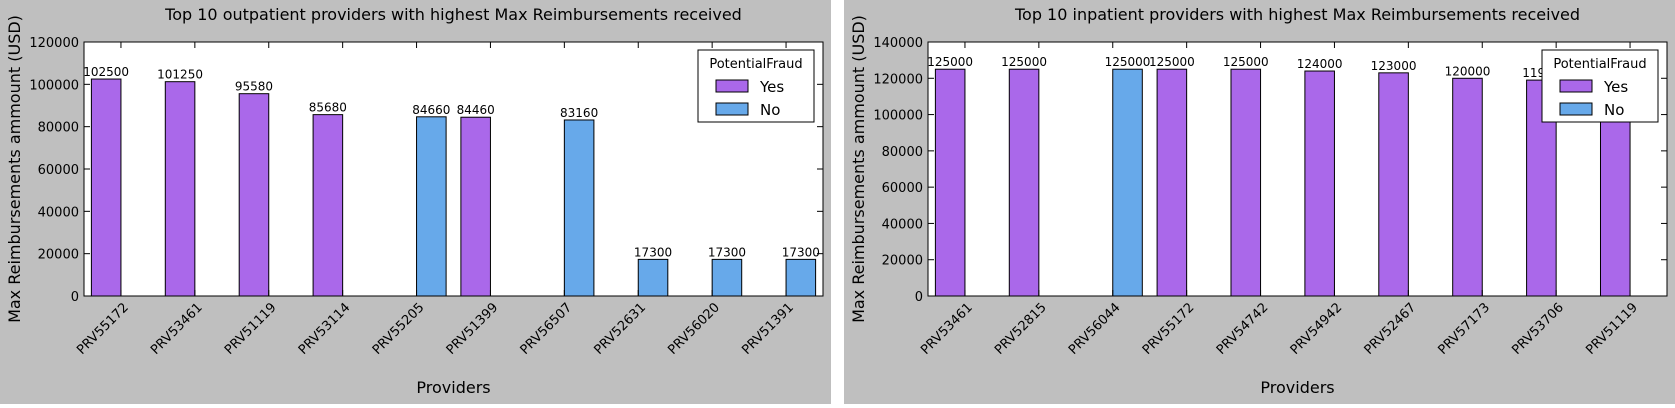 The image size is (1675, 408). What do you see at coordinates (1394, 66) in the screenshot?
I see `data-label: 123000` at bounding box center [1394, 66].